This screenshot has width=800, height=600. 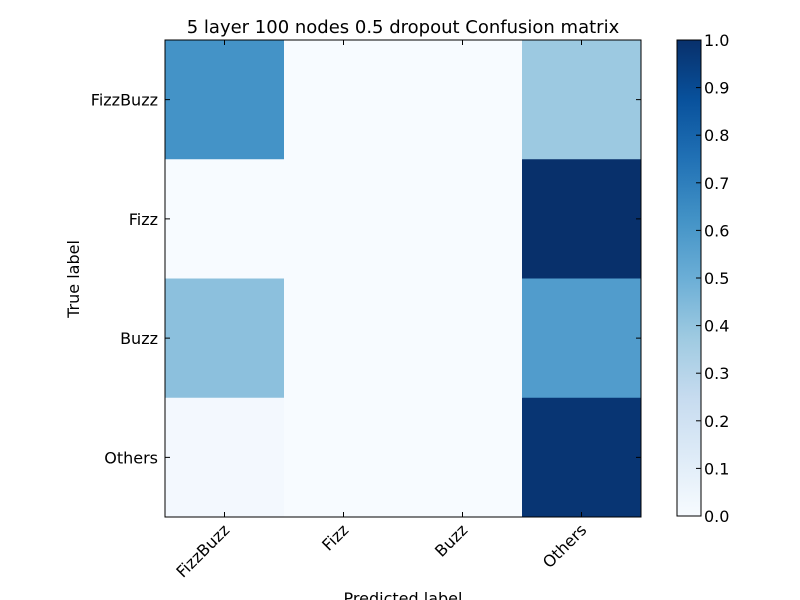 I want to click on colorbar-tick-label: 1.0, so click(x=716, y=40).